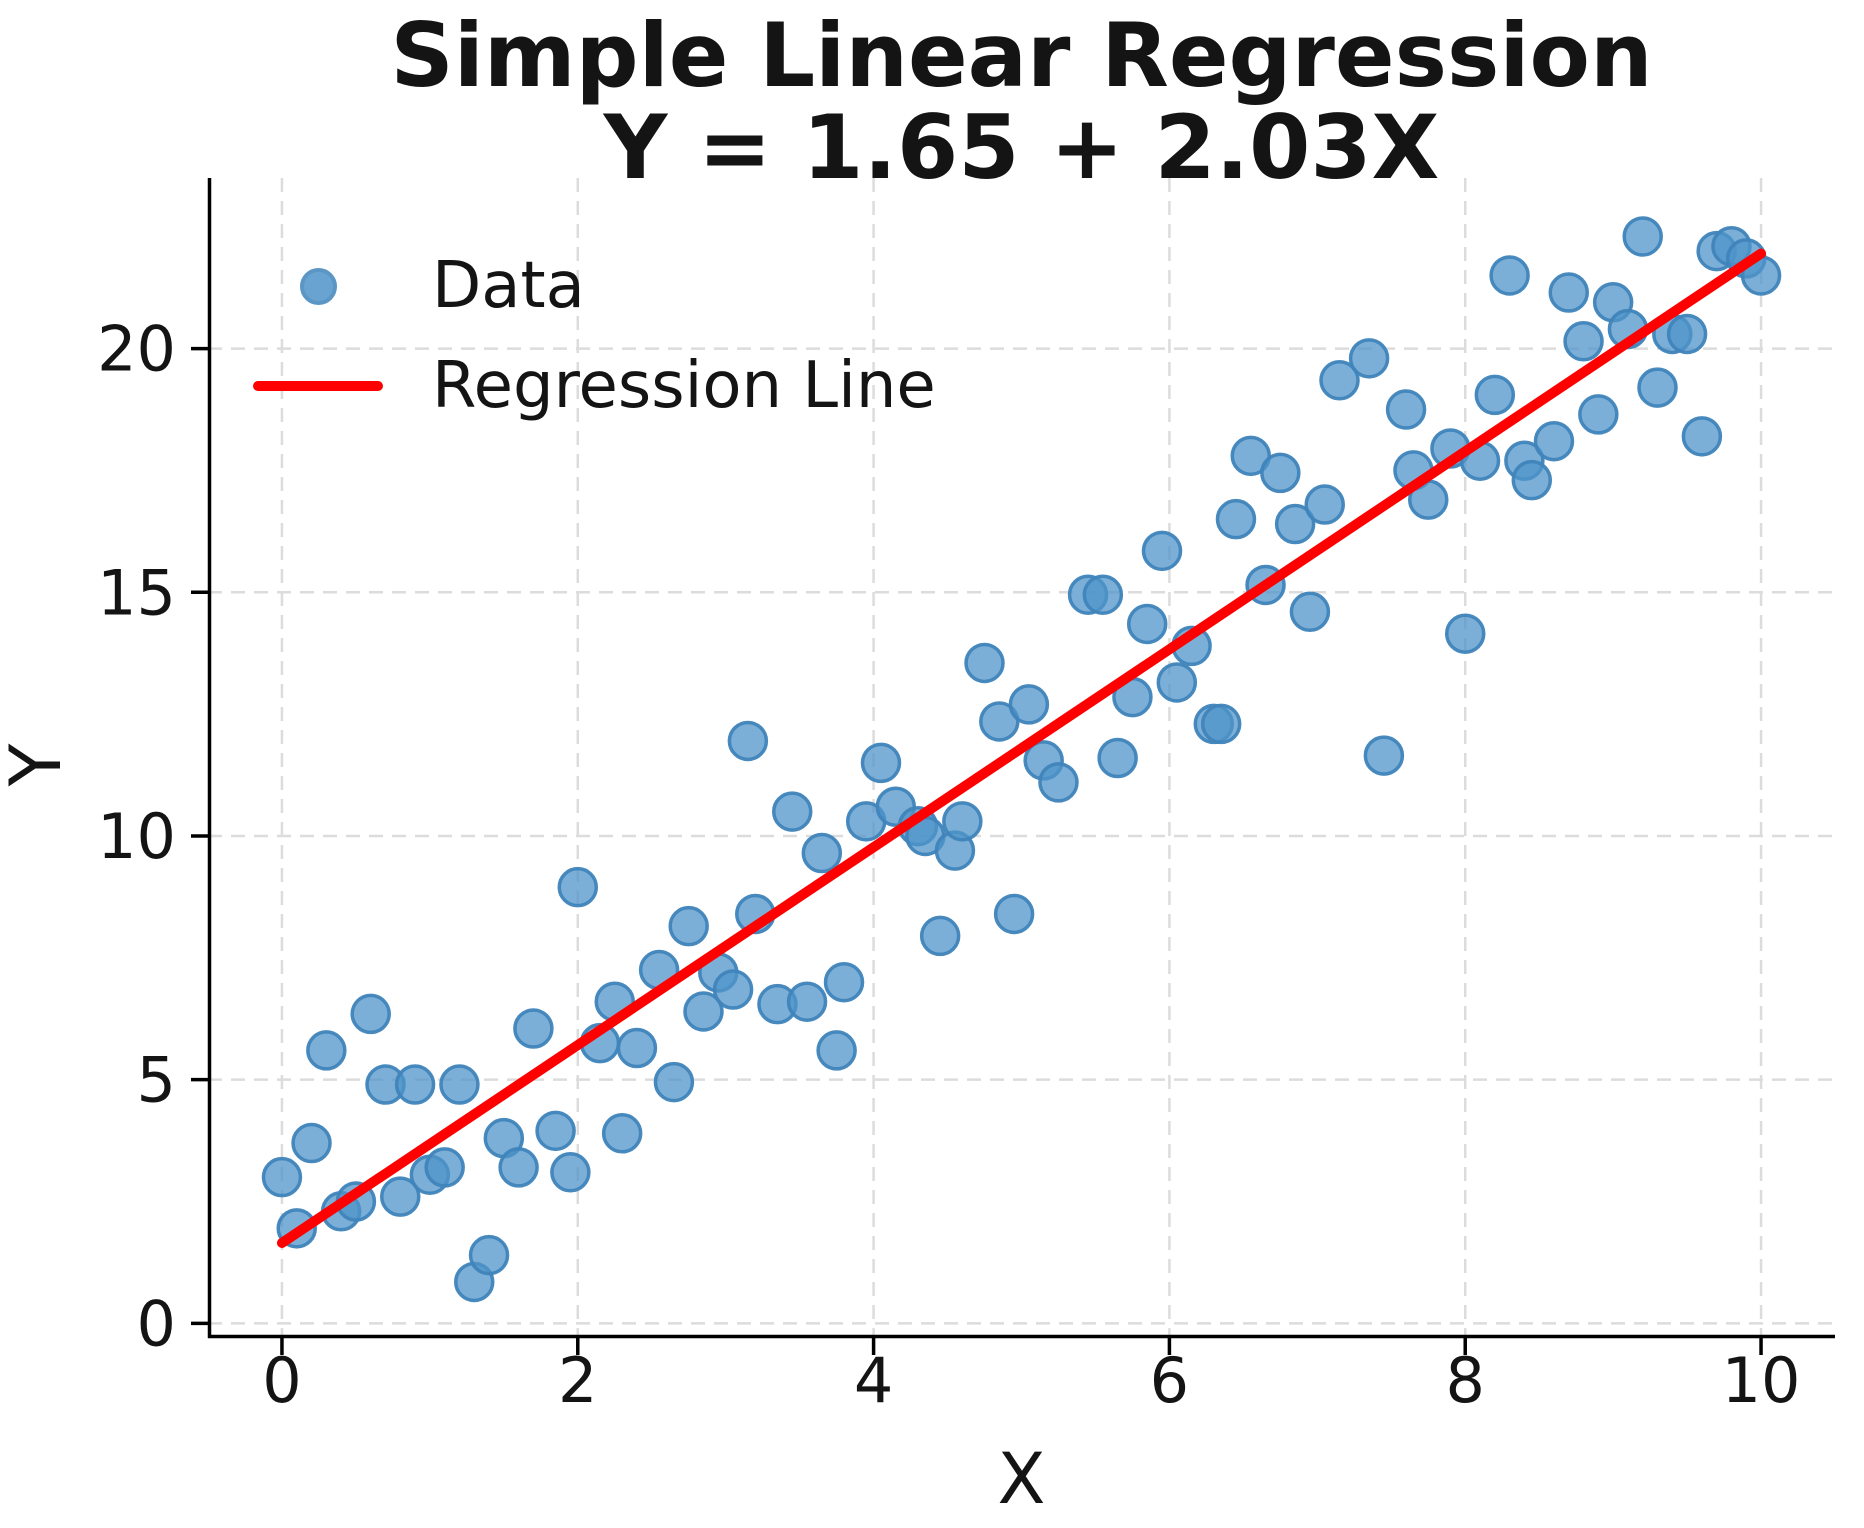 The image size is (1864, 1528). What do you see at coordinates (136, 349) in the screenshot?
I see `y-tick-label: 20` at bounding box center [136, 349].